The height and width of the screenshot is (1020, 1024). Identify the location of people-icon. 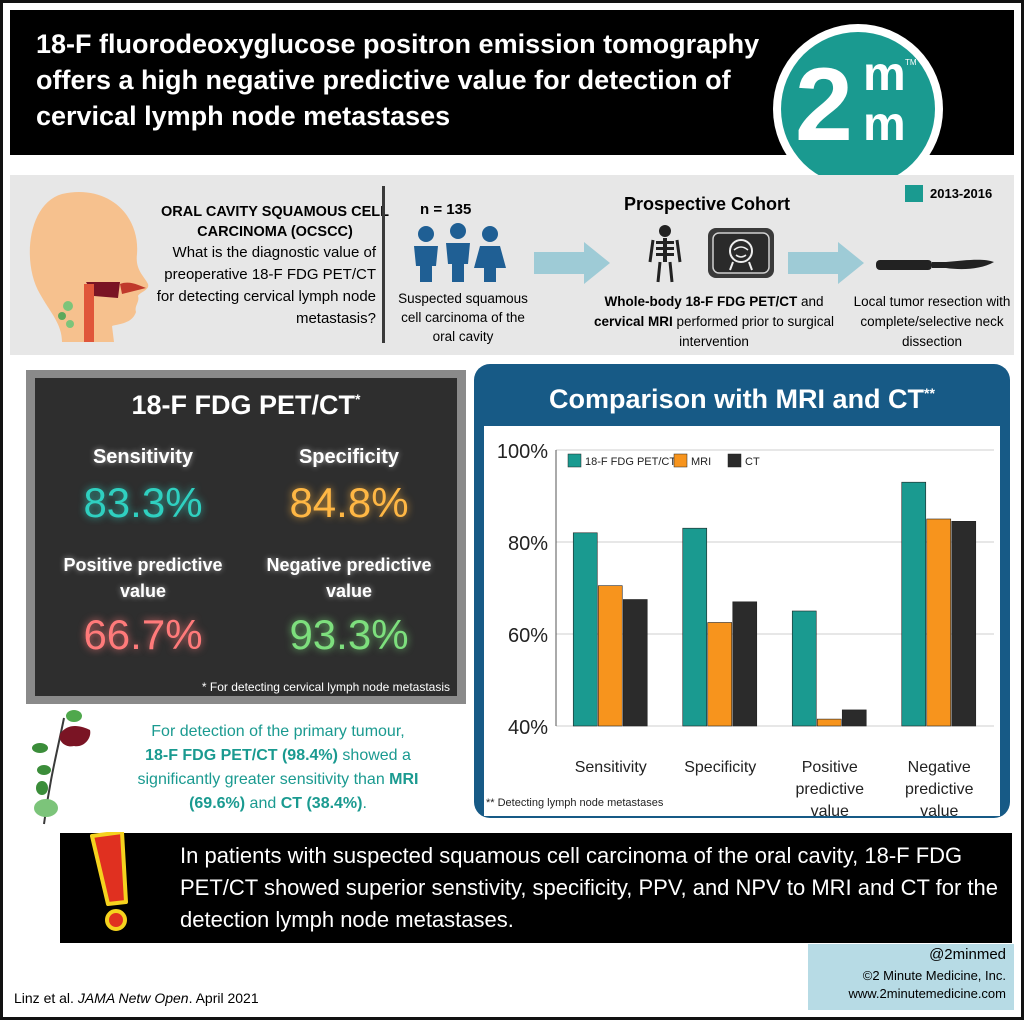
(460, 252).